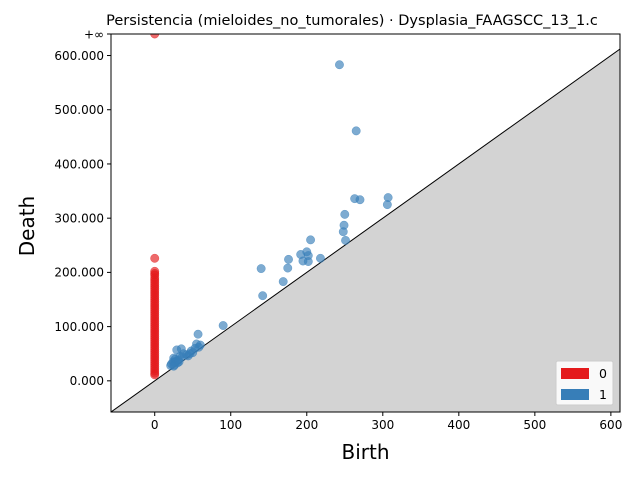  What do you see at coordinates (79, 218) in the screenshot?
I see `y-tick-label: 300.000` at bounding box center [79, 218].